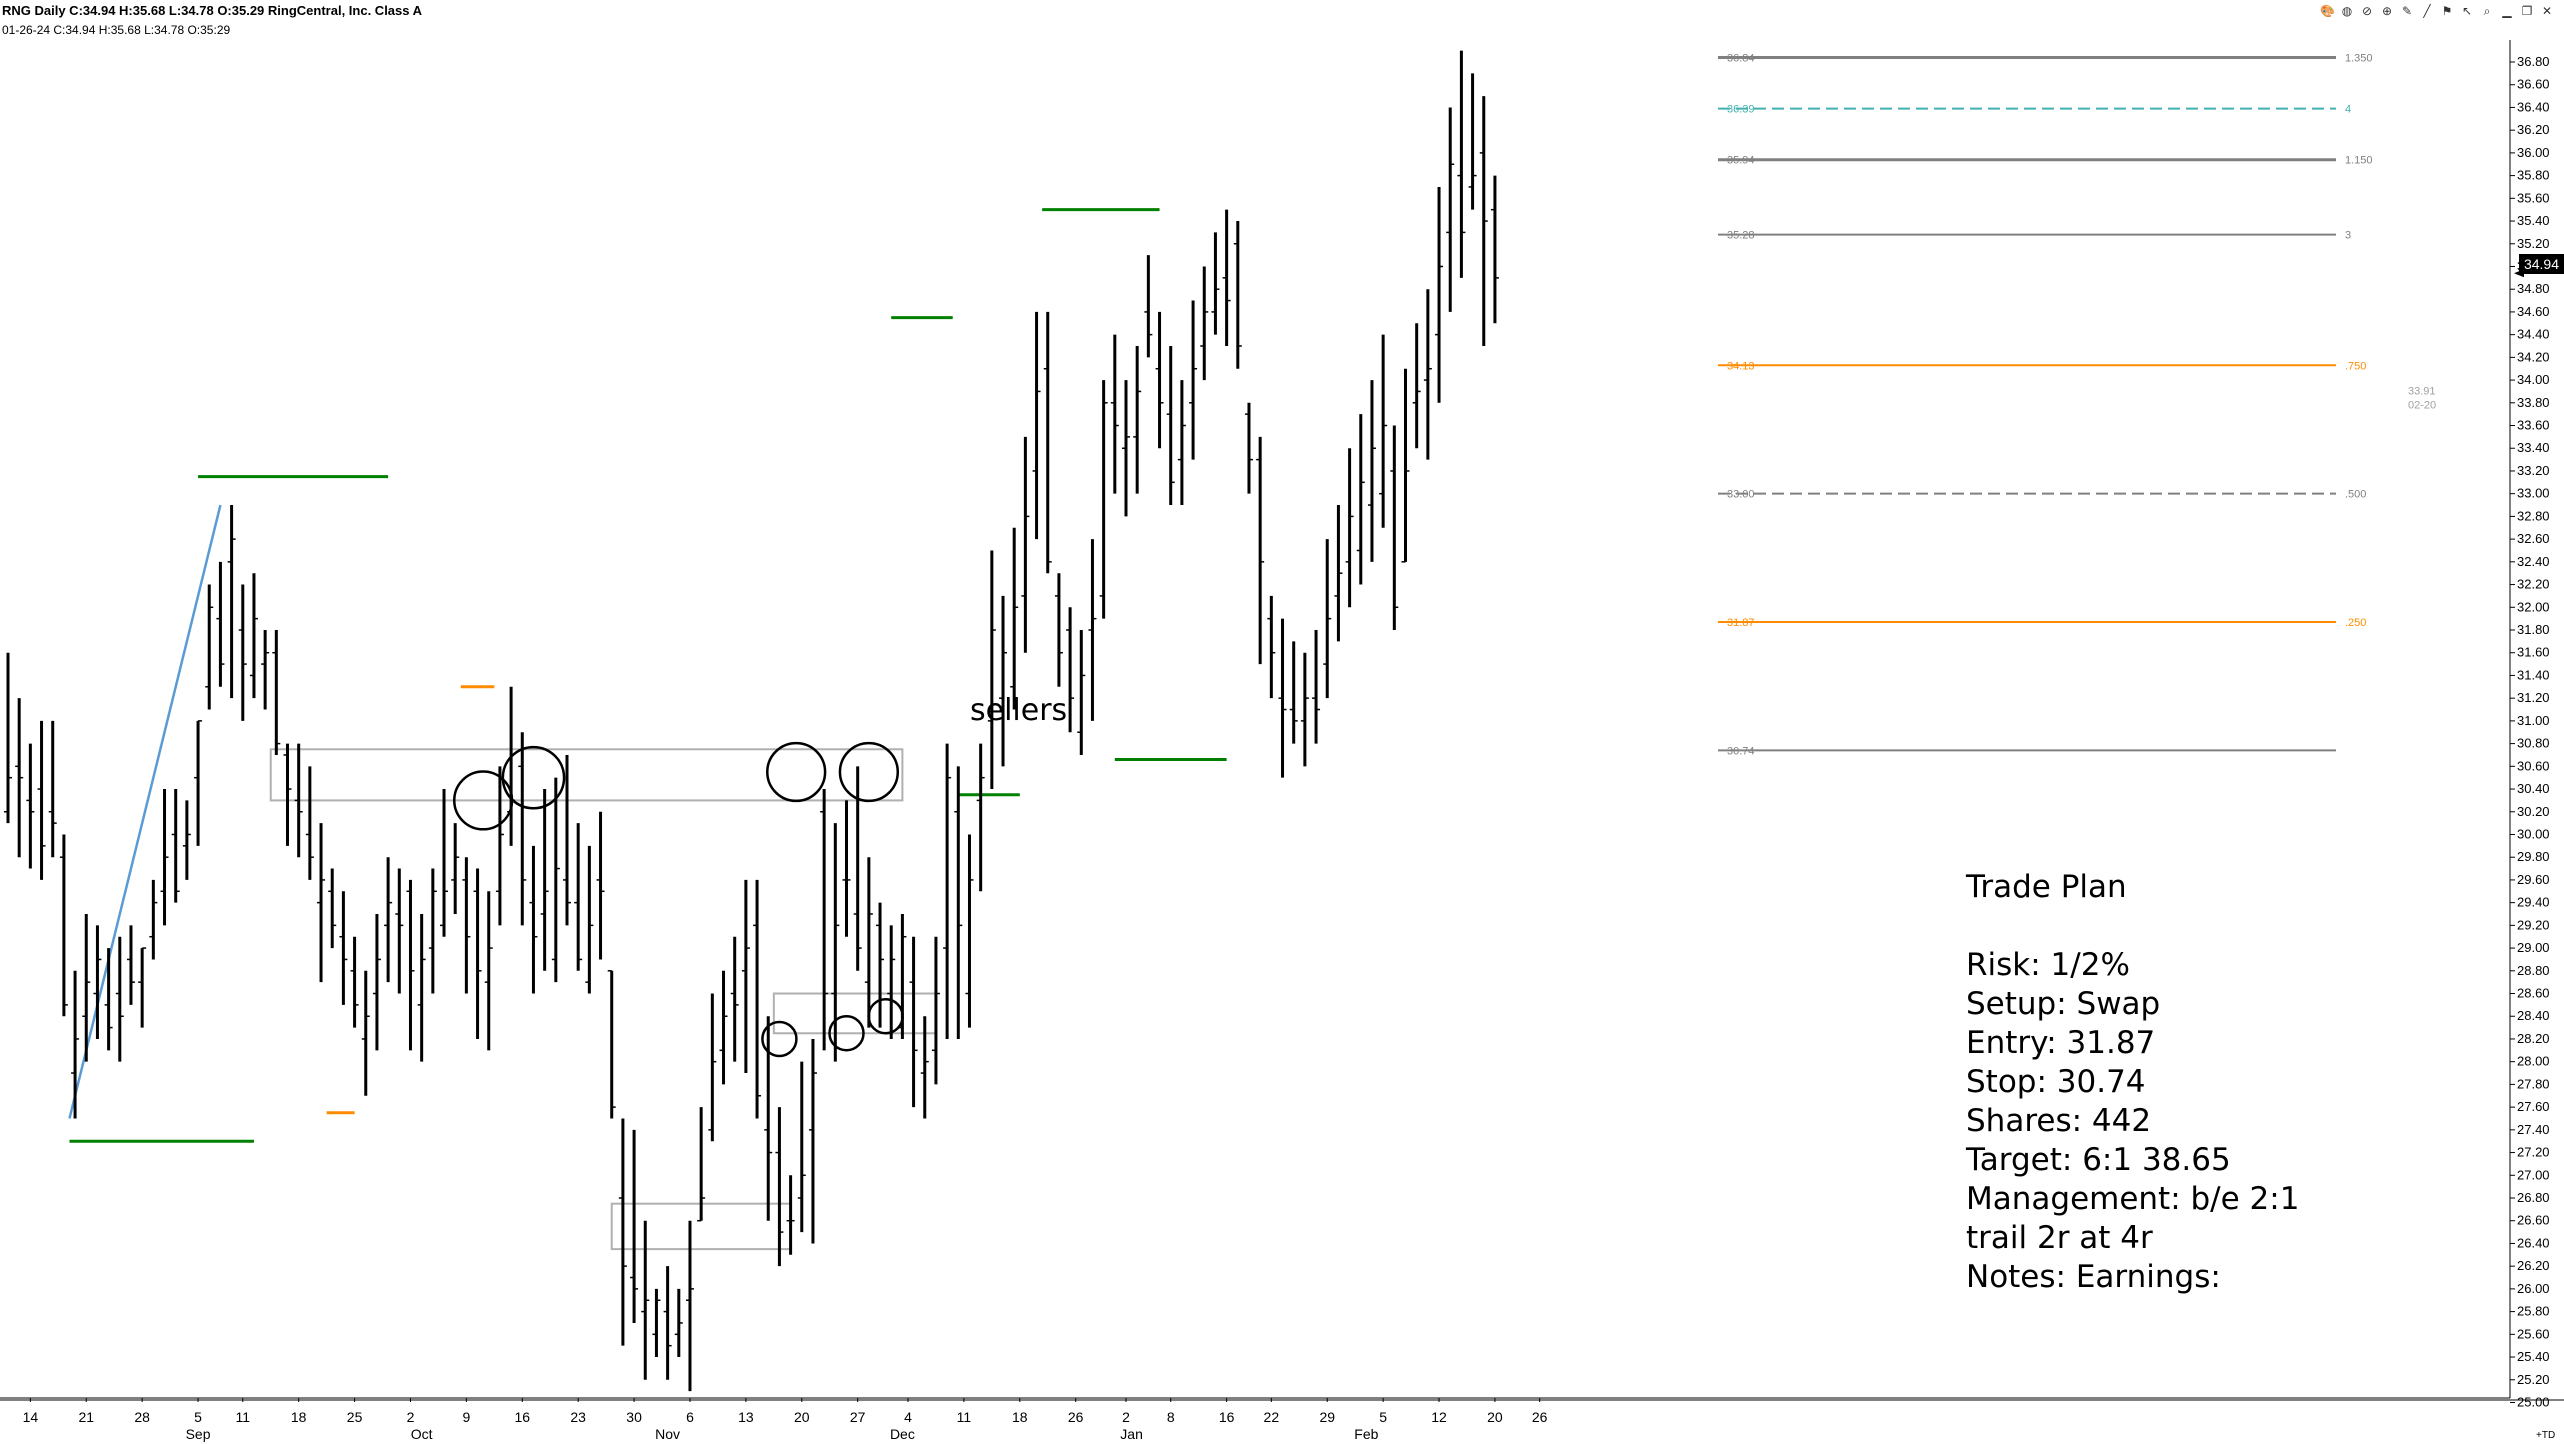 The height and width of the screenshot is (1444, 2564). I want to click on price-tick-label: 29.40, so click(2533, 902).